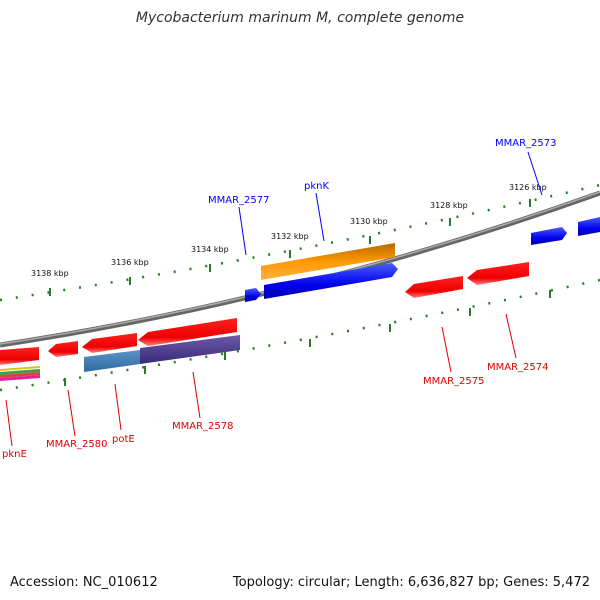 This screenshot has width=600, height=600. What do you see at coordinates (300, 18) in the screenshot?
I see `genome-title: Mycobacterium marinum M, complete genome` at bounding box center [300, 18].